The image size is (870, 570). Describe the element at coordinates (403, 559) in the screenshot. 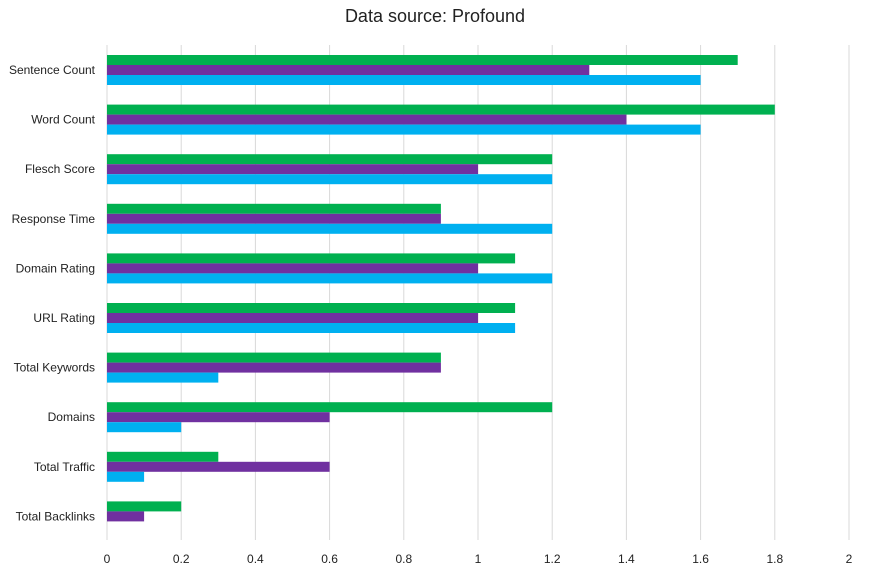

I see `x-tick-label: 0.8` at that location.